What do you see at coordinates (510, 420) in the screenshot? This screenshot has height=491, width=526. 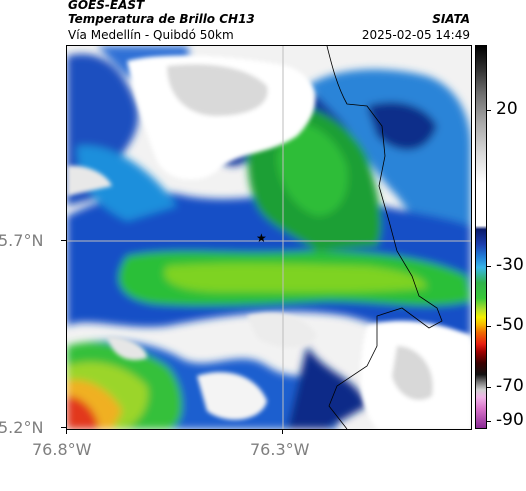 I see `colorbar-label-minus90: -90` at bounding box center [510, 420].